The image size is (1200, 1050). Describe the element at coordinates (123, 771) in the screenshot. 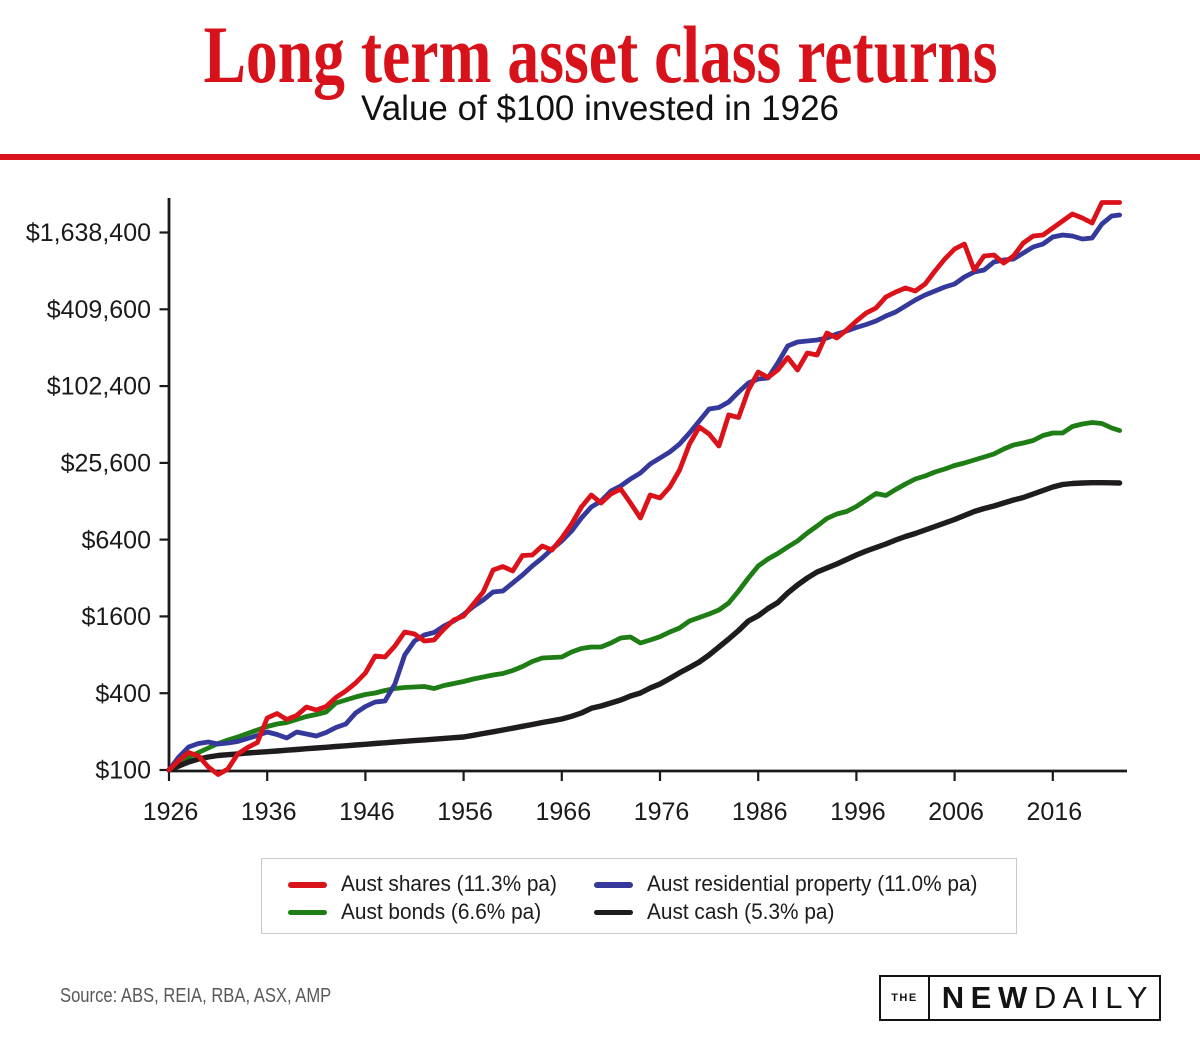

I see `svg-text: $100` at that location.